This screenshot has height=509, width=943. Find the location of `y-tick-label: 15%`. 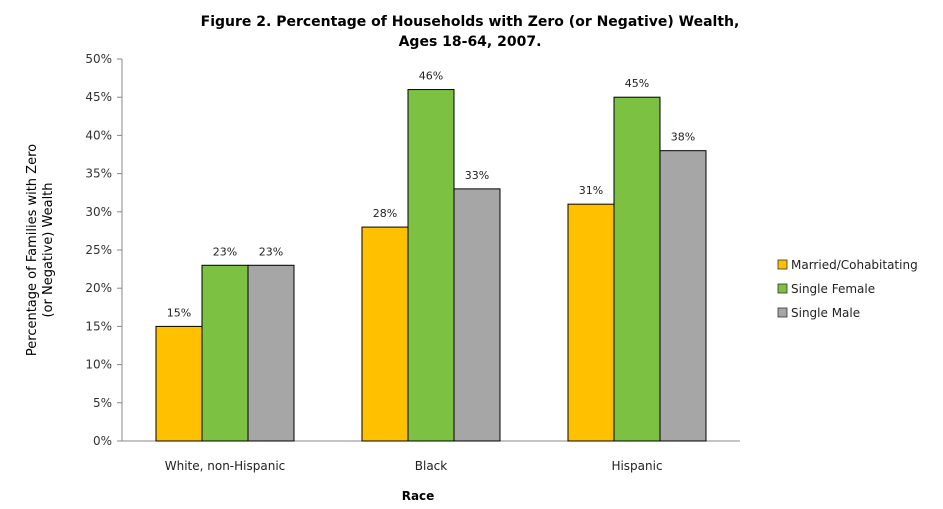

y-tick-label: 15% is located at coordinates (98, 326).